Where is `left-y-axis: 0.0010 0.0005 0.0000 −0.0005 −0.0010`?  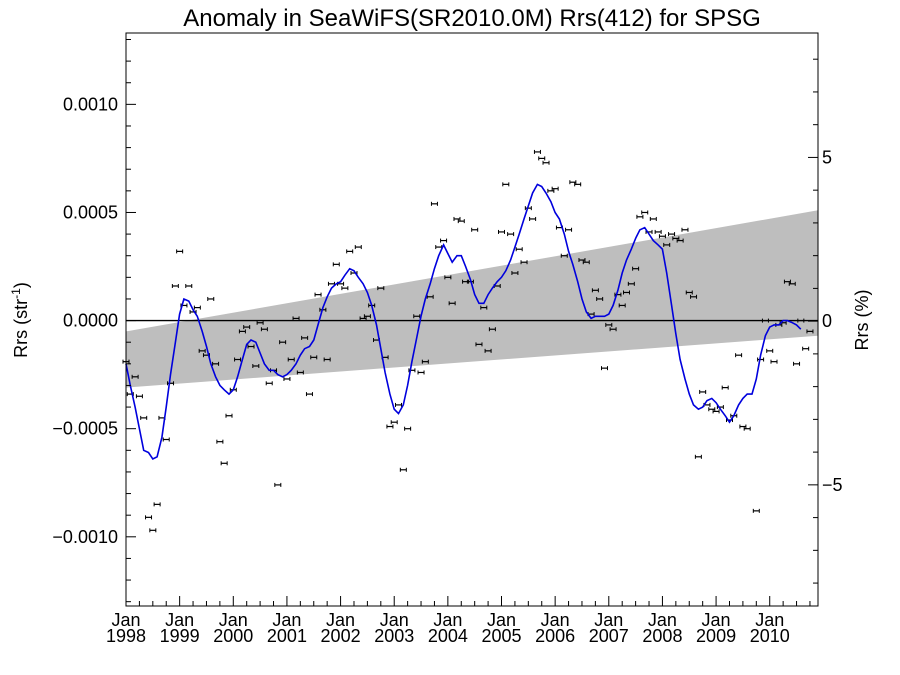 left-y-axis: 0.0010 0.0005 0.0000 −0.0005 −0.0010 is located at coordinates (94, 320).